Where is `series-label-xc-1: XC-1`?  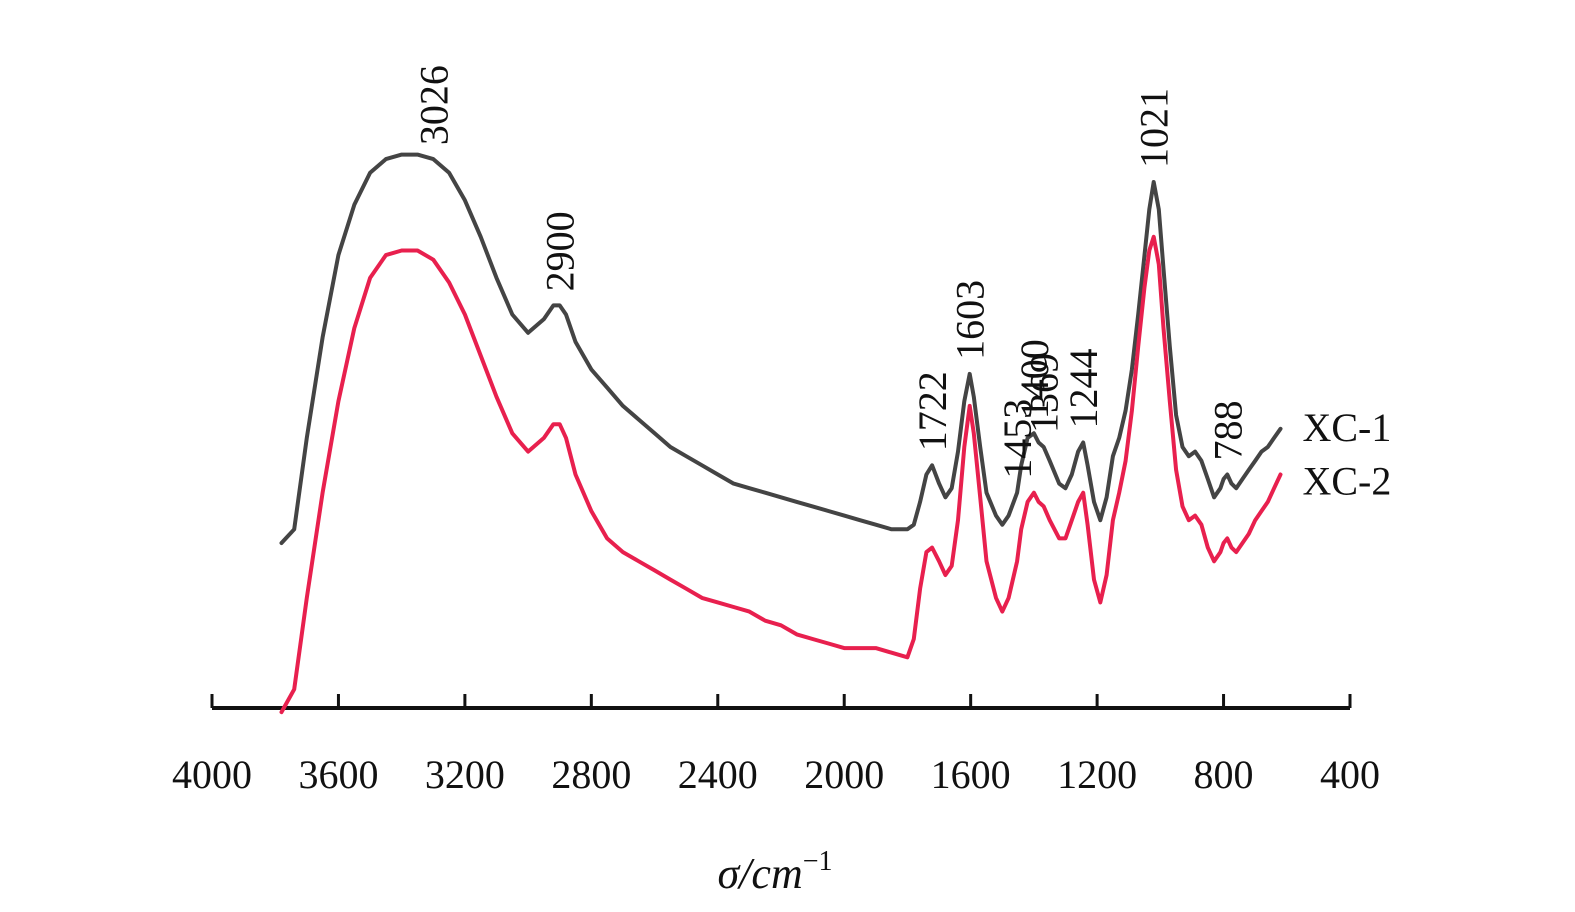 series-label-xc-1: XC-1 is located at coordinates (1346, 427).